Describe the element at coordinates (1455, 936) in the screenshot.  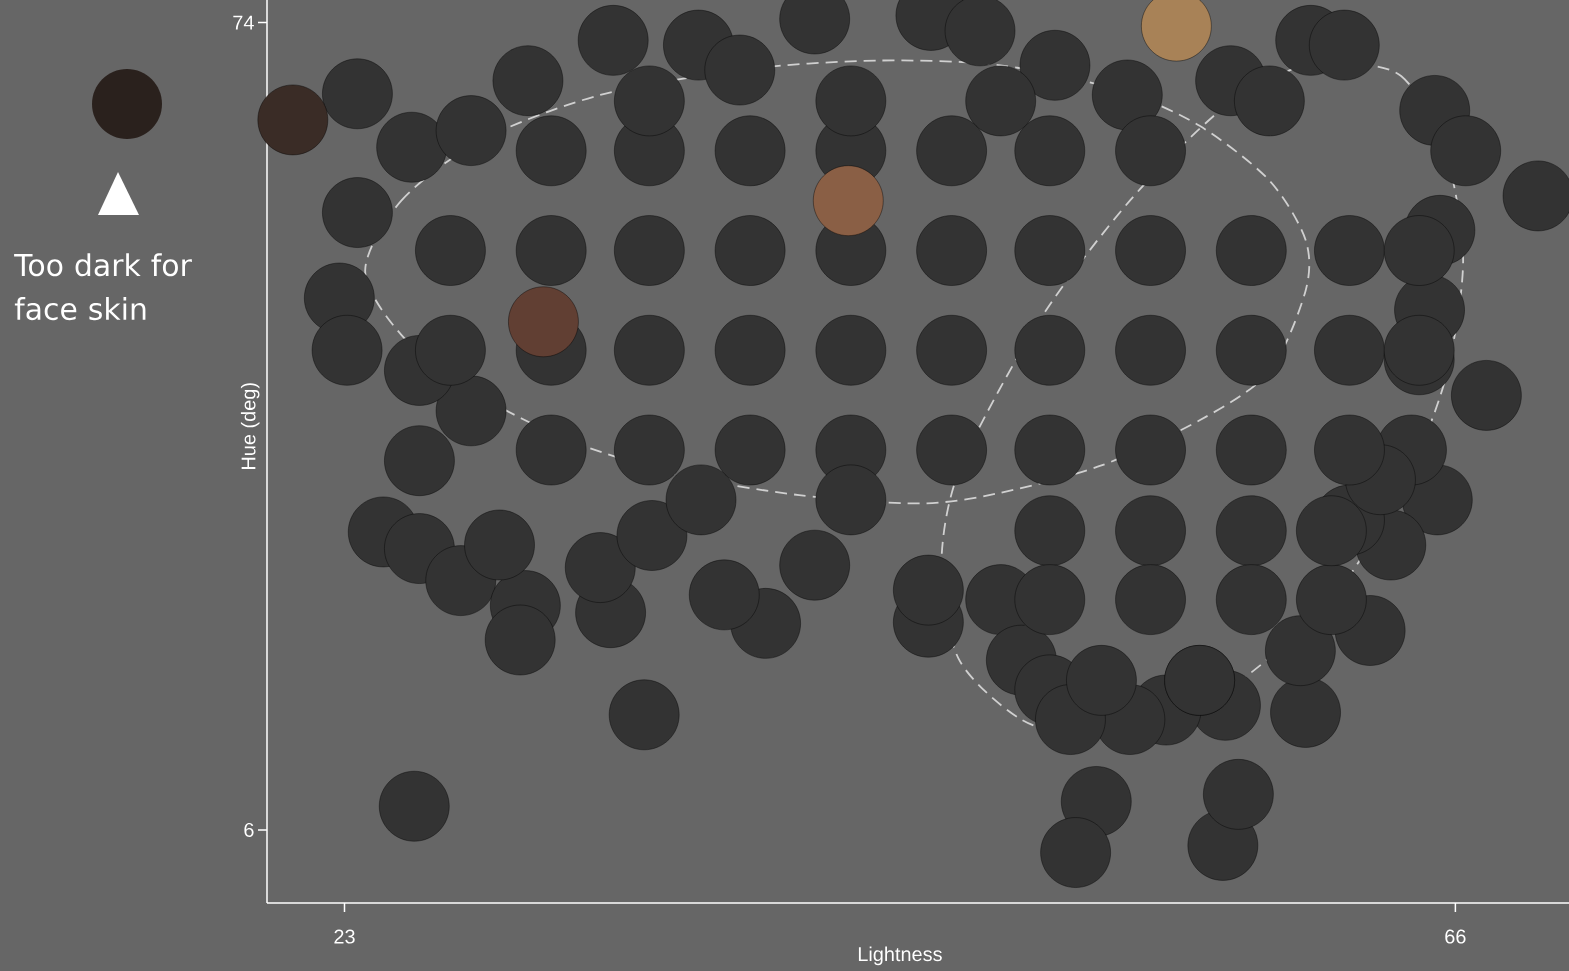
I see `x-tick-label: 66` at that location.